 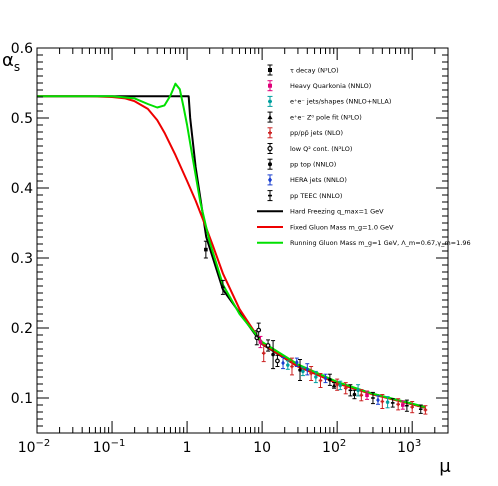 I want to click on legend-entry-8: pp TEEC (NNLO), so click(x=304, y=196).